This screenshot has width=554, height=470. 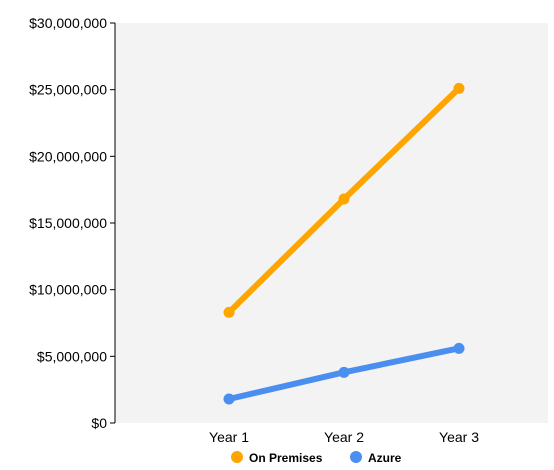 I want to click on x-tick-label: Year 1, so click(x=229, y=437).